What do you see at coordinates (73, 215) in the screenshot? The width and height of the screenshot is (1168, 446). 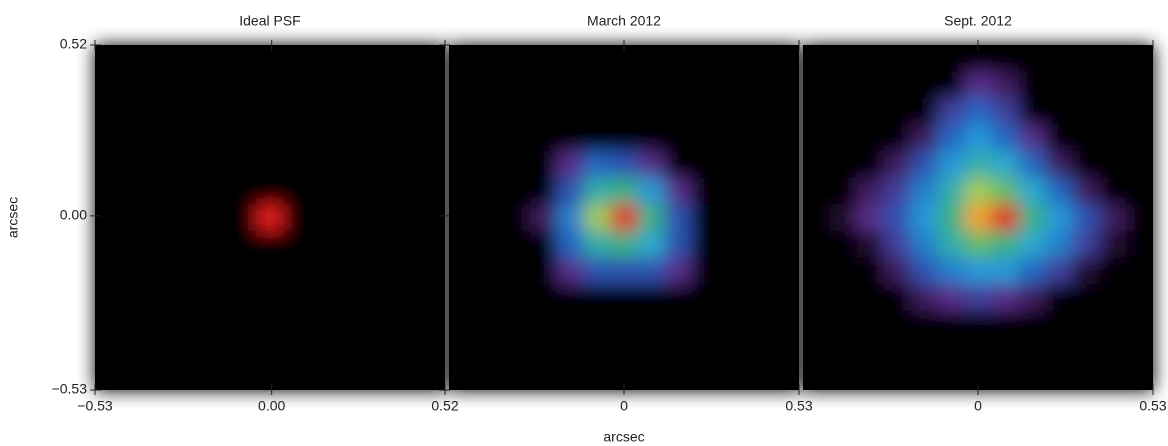 I see `y-tick-label: 0.00` at bounding box center [73, 215].